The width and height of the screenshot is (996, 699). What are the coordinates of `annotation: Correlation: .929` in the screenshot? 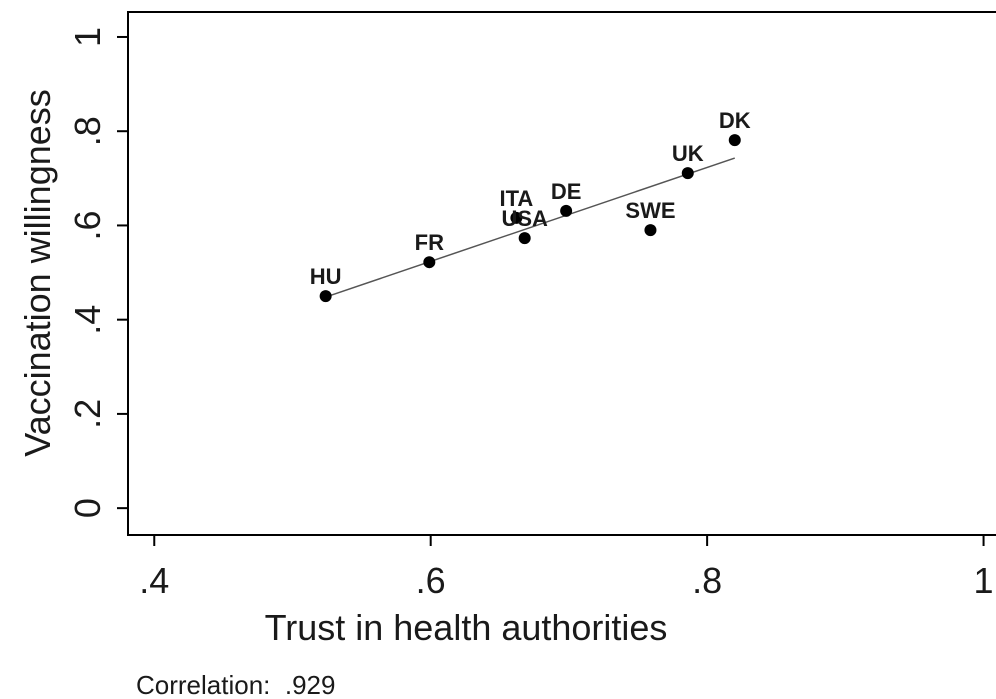 It's located at (235, 684).